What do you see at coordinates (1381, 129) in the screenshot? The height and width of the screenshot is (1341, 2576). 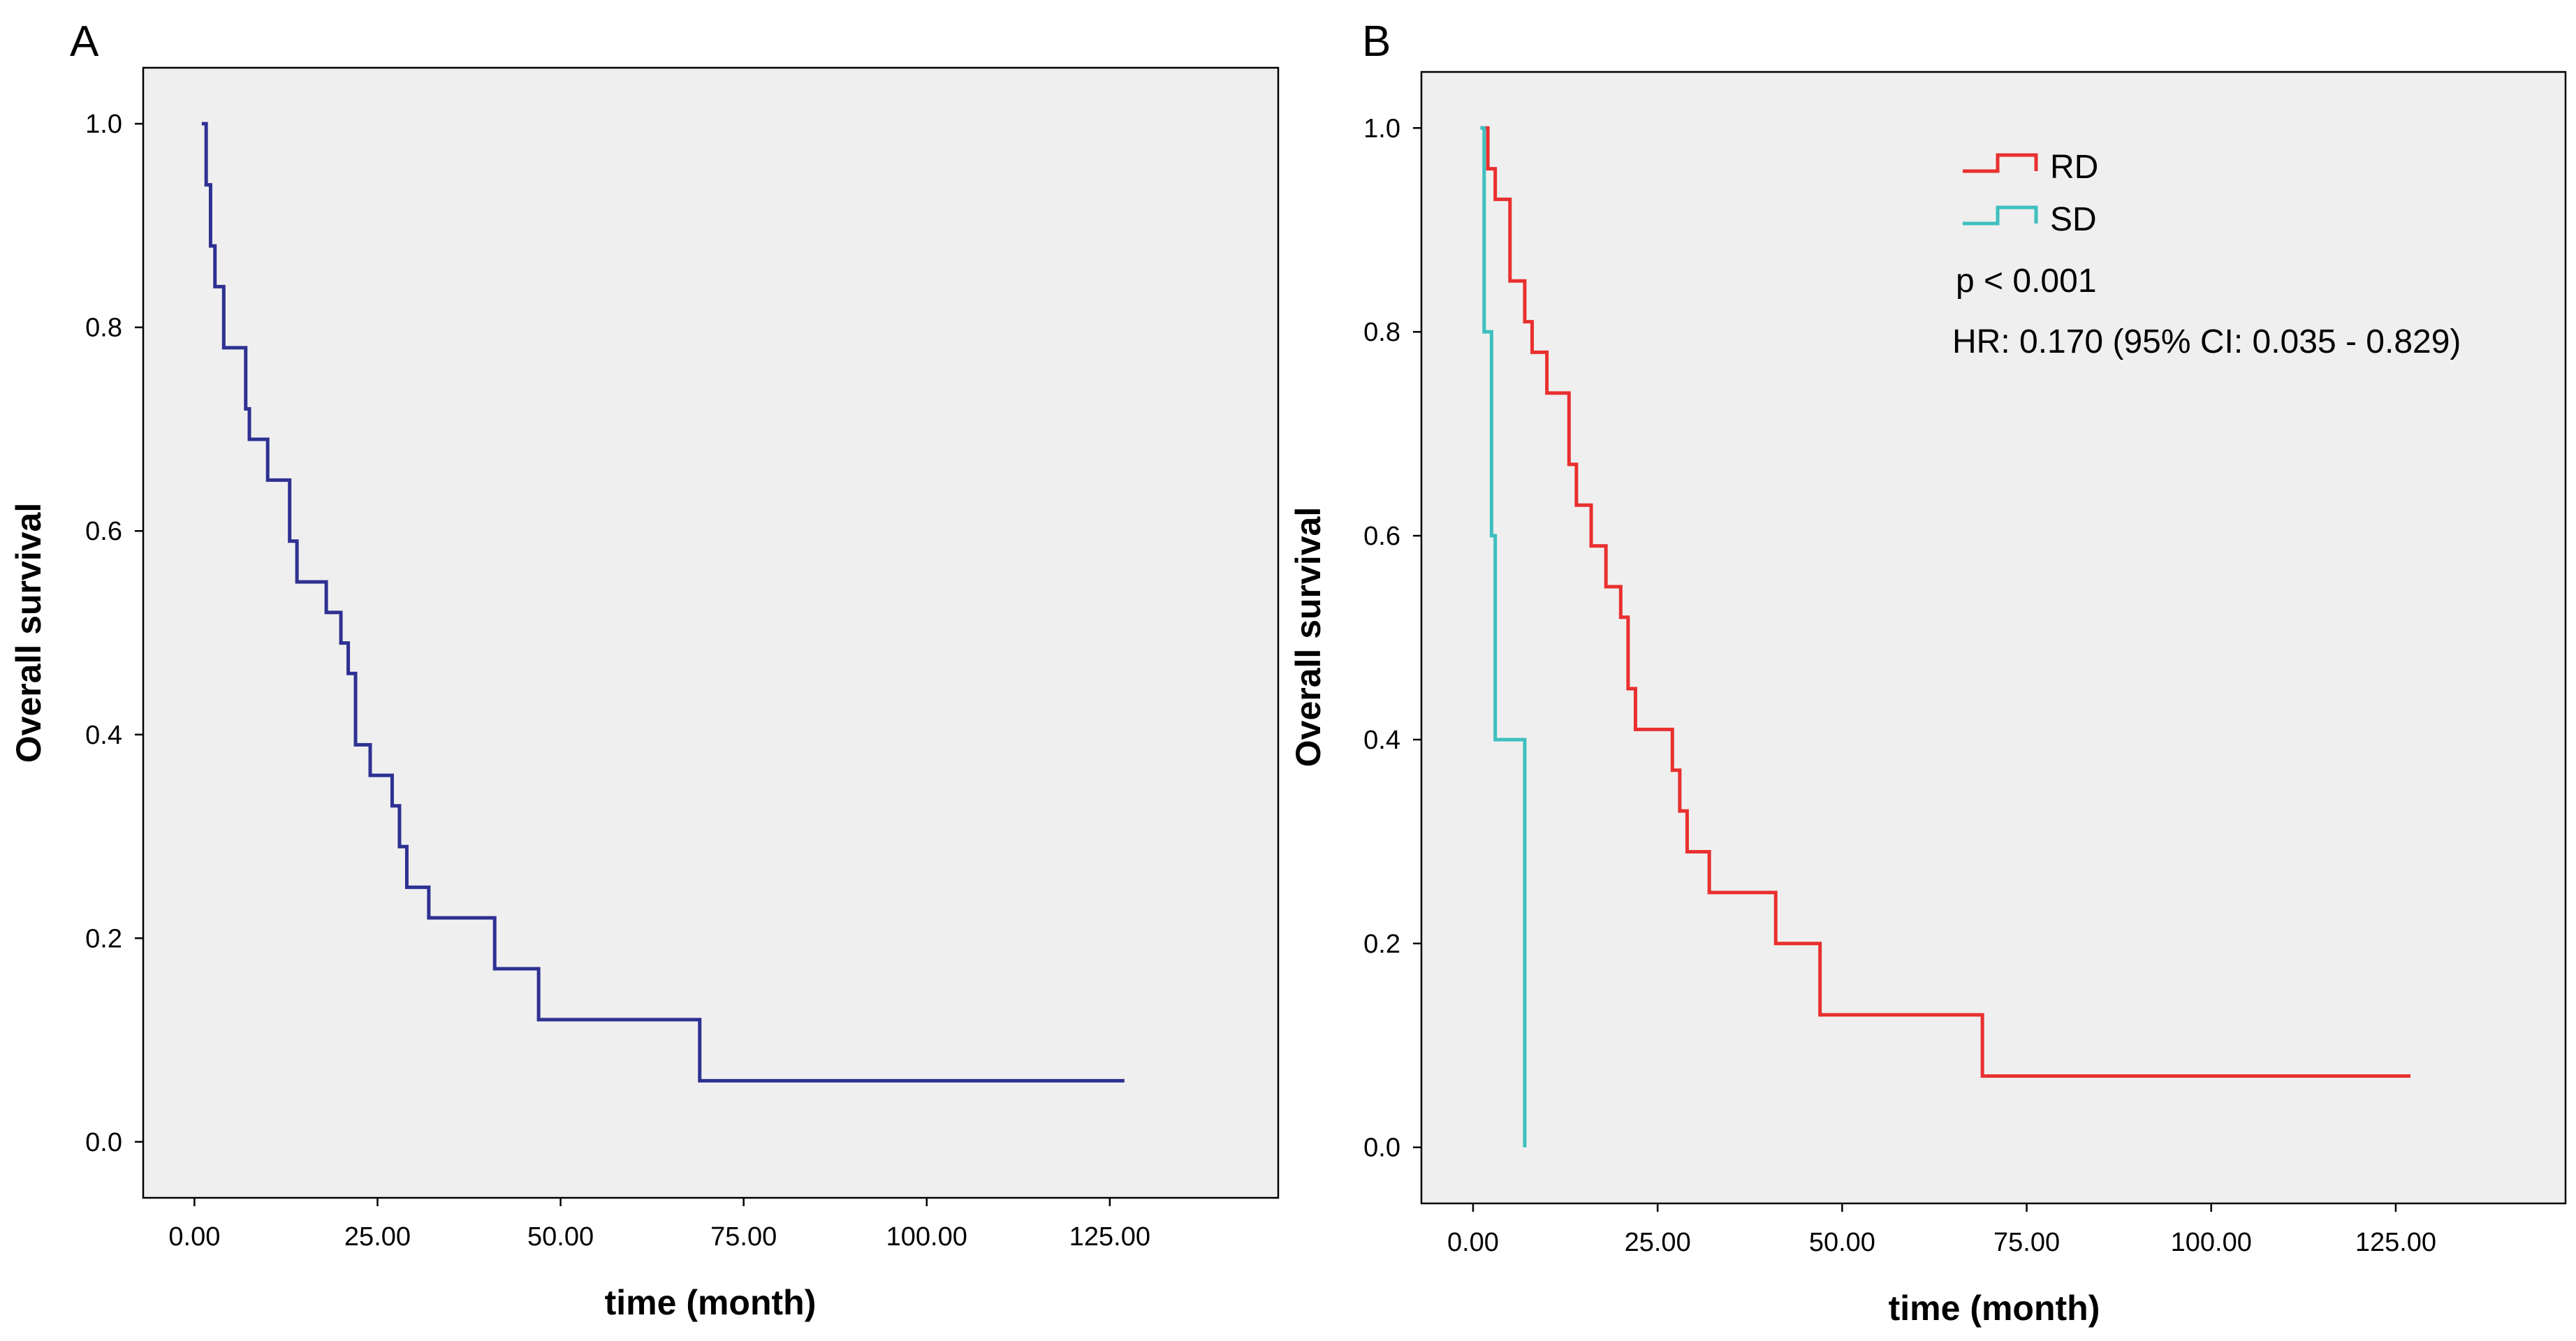 I see `panel-b-y-tick-label: 1.0` at bounding box center [1381, 129].